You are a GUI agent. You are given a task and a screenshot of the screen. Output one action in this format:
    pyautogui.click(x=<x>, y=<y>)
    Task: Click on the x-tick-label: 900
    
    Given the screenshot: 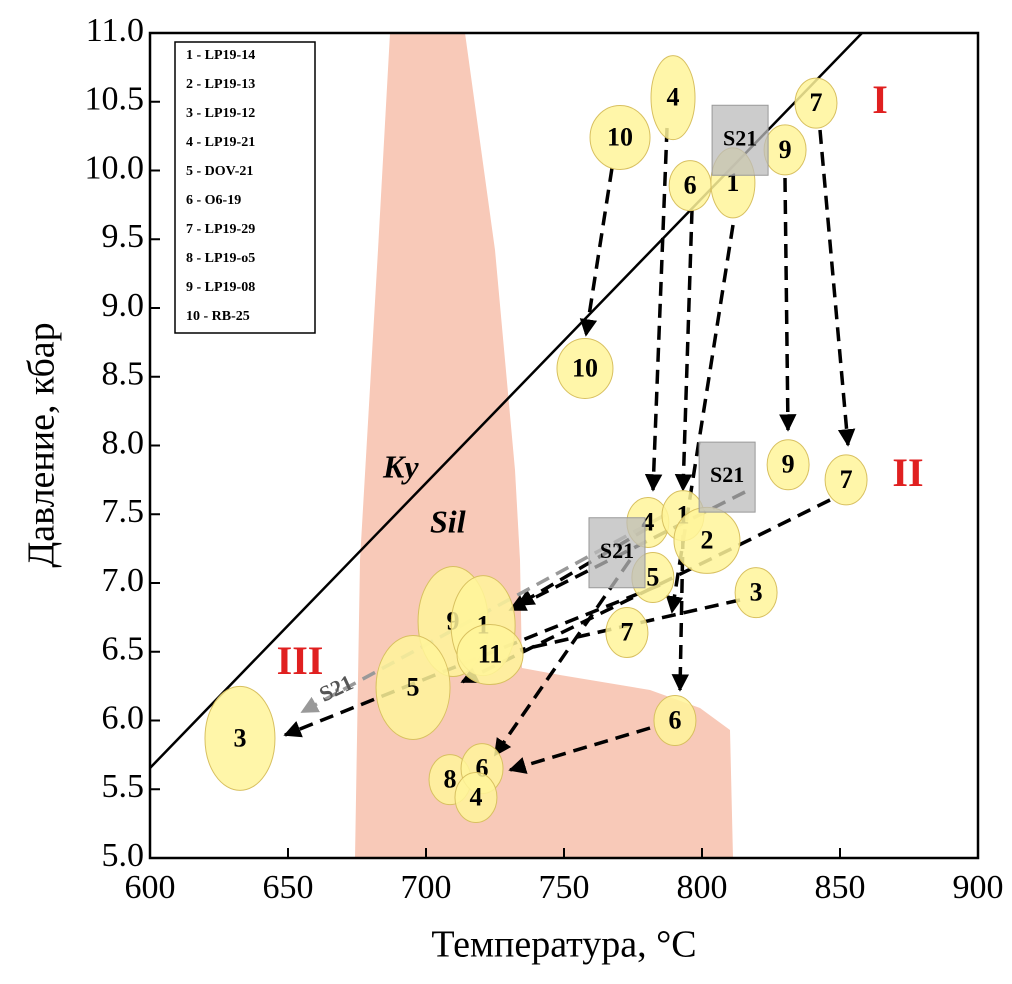 What is the action you would take?
    pyautogui.click(x=978, y=887)
    